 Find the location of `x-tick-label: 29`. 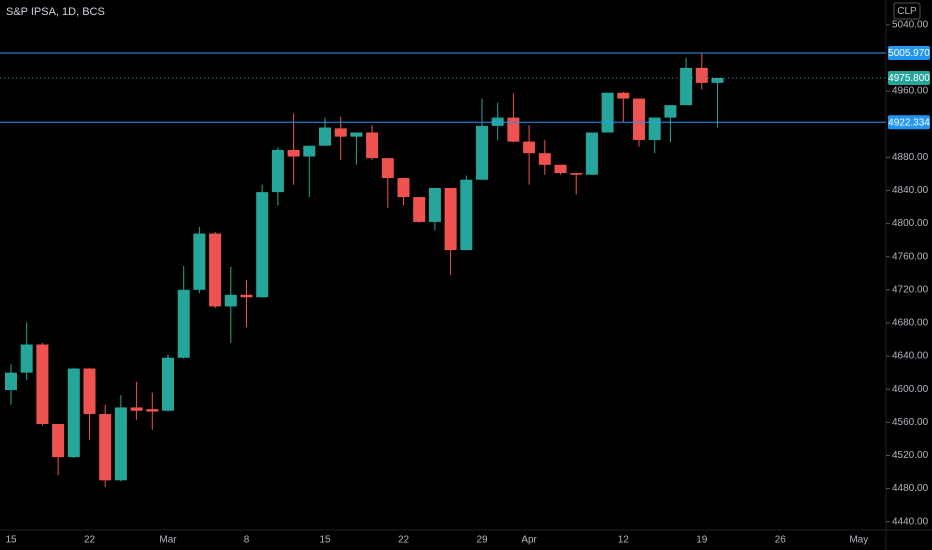

x-tick-label: 29 is located at coordinates (482, 540).